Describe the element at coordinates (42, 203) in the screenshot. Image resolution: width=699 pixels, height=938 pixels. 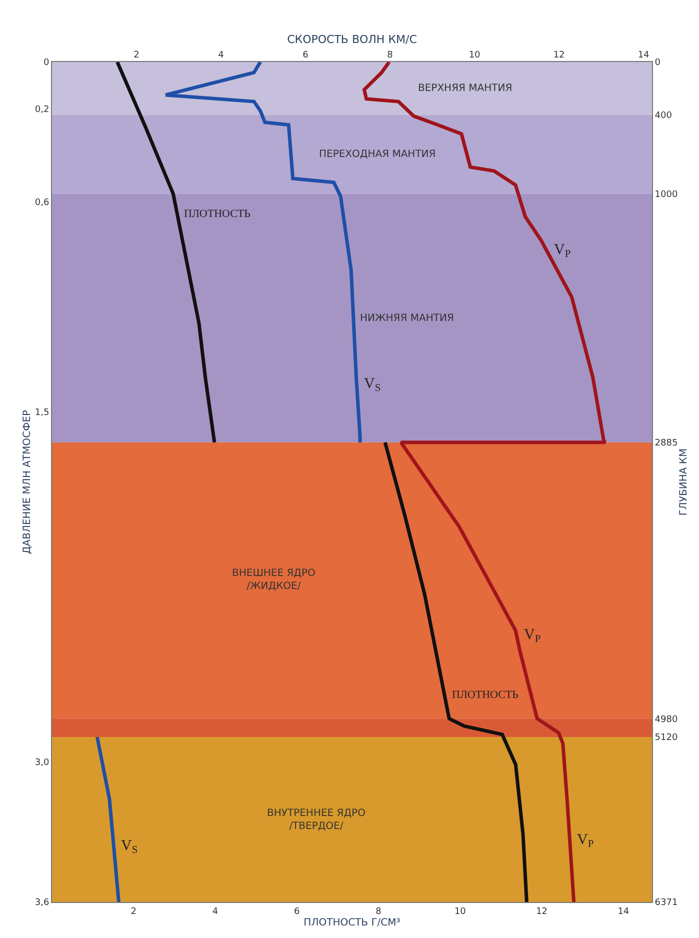
I see `y2-tick-label: 0,6` at that location.